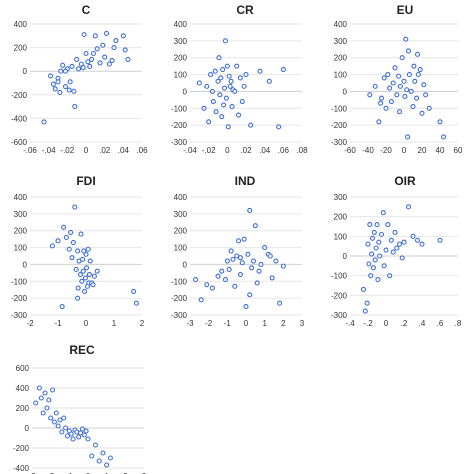 Image resolution: width=474 pixels, height=474 pixels. What do you see at coordinates (238, 260) in the screenshot?
I see `plot-area-ind: -300 -200 -100 0 100 200 300 400 -3 -2 -1 0 1 2 3` at bounding box center [238, 260].